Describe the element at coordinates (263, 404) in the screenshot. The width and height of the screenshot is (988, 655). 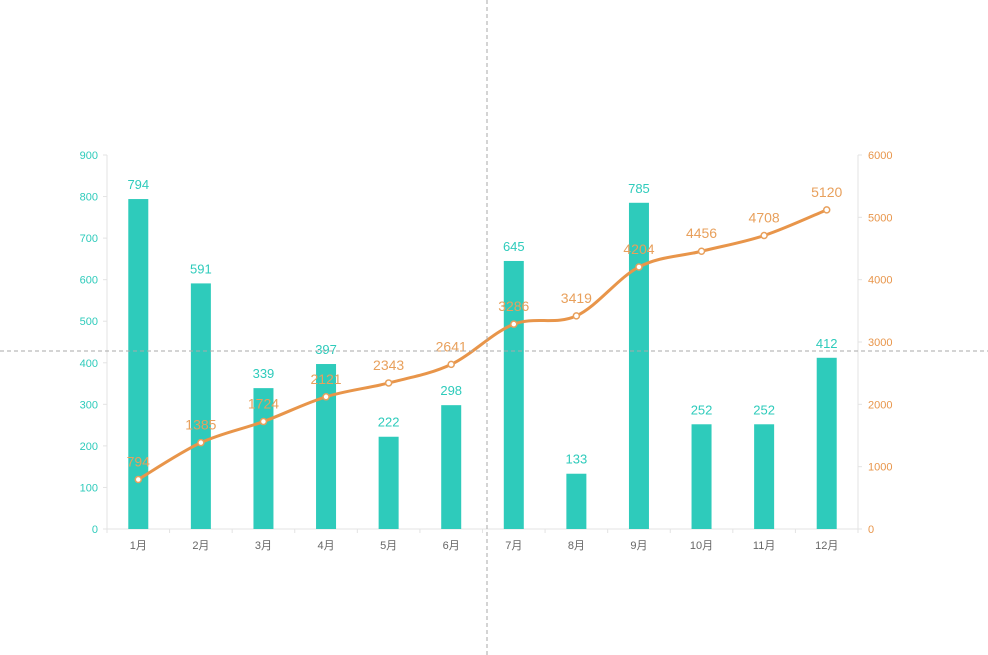
I see `line-value-label: 1724` at that location.